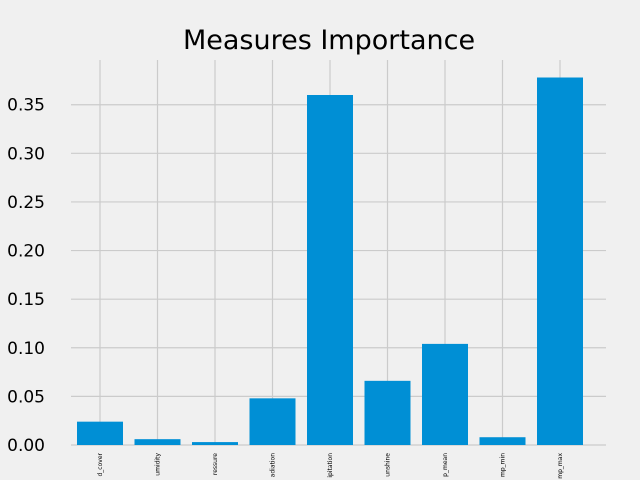 This screenshot has height=480, width=640. What do you see at coordinates (560, 466) in the screenshot?
I see `x-tick-label: mp_max` at bounding box center [560, 466].